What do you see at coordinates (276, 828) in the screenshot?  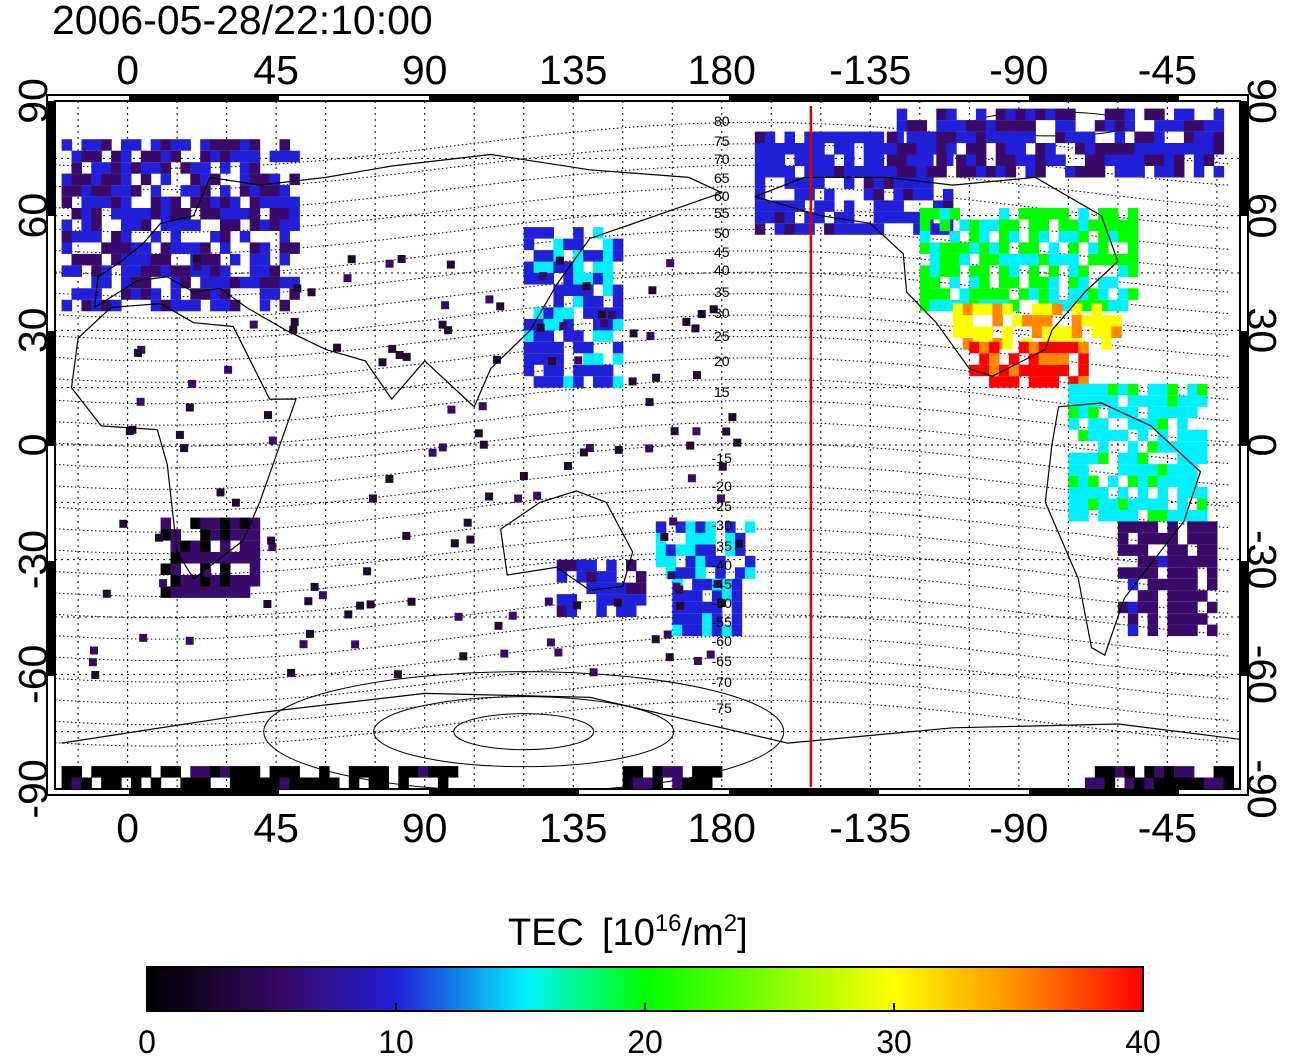 I see `x-tick-label-bottom: 45` at bounding box center [276, 828].